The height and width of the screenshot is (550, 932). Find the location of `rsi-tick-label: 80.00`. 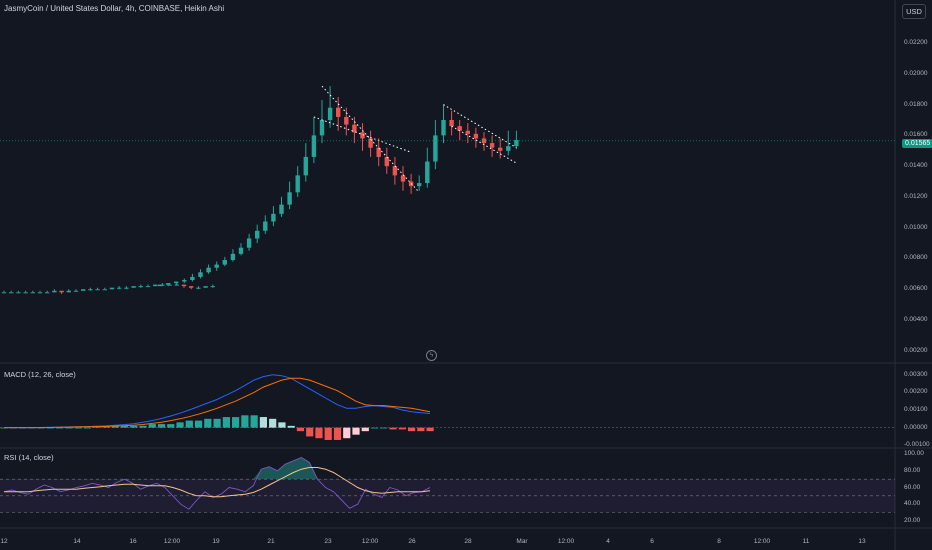

rsi-tick-label: 80.00 is located at coordinates (912, 470).